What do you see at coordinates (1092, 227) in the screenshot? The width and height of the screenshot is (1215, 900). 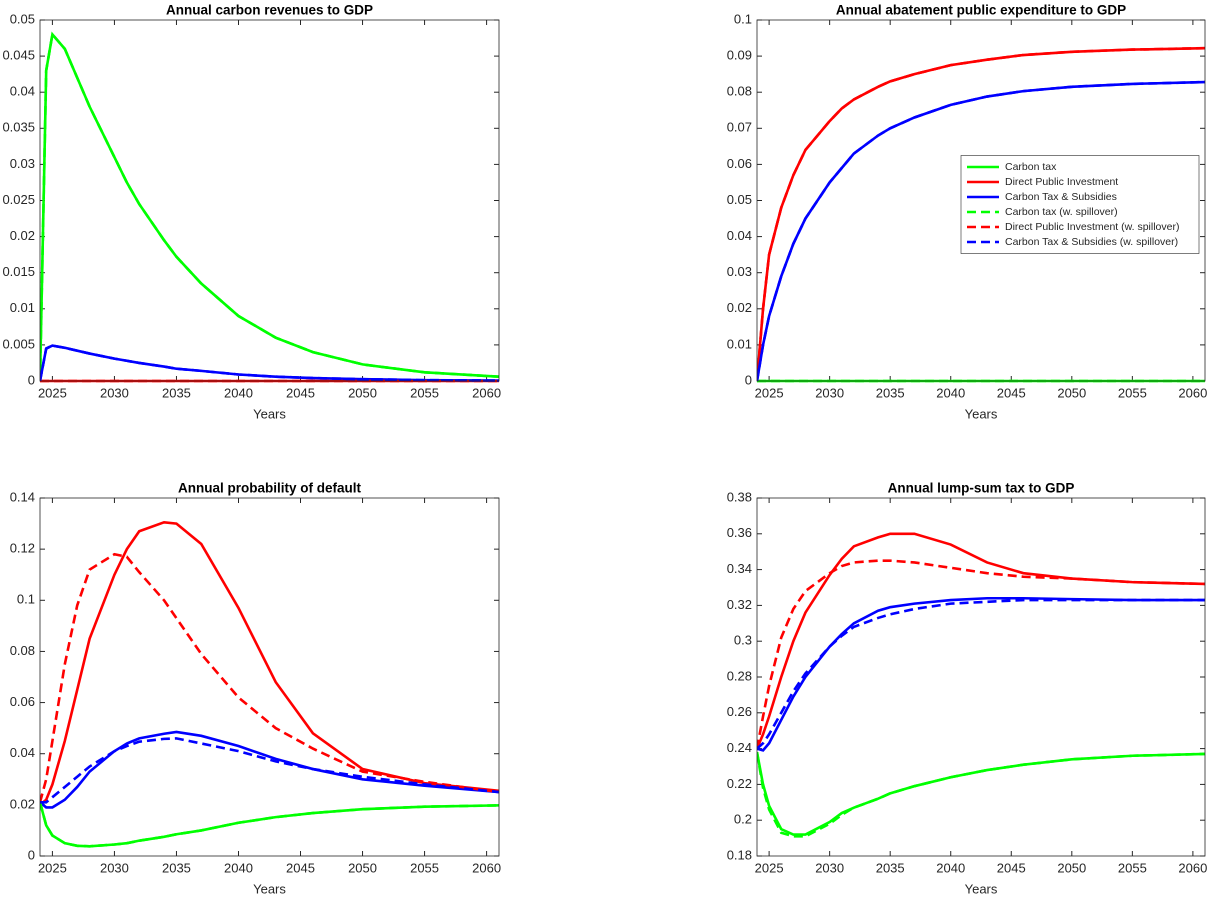 I see `legend-label: Direct Public Investment (w. spillover)` at bounding box center [1092, 227].